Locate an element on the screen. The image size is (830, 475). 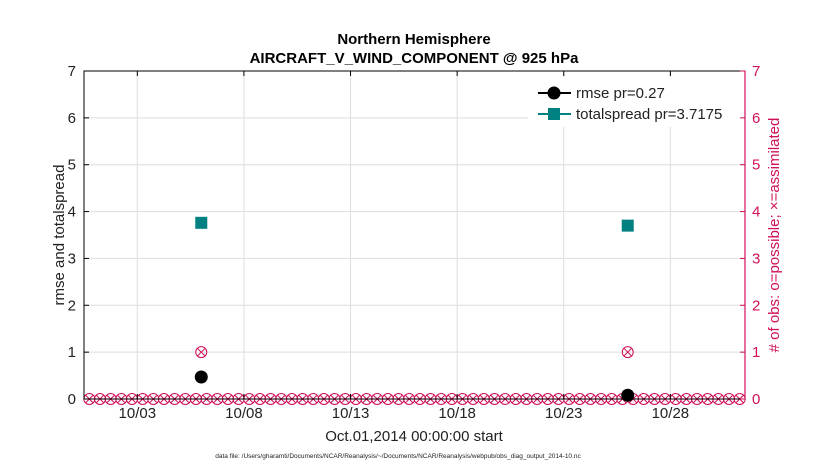
legend-totalspread-label: totalspread pr=3.7175 is located at coordinates (649, 114).